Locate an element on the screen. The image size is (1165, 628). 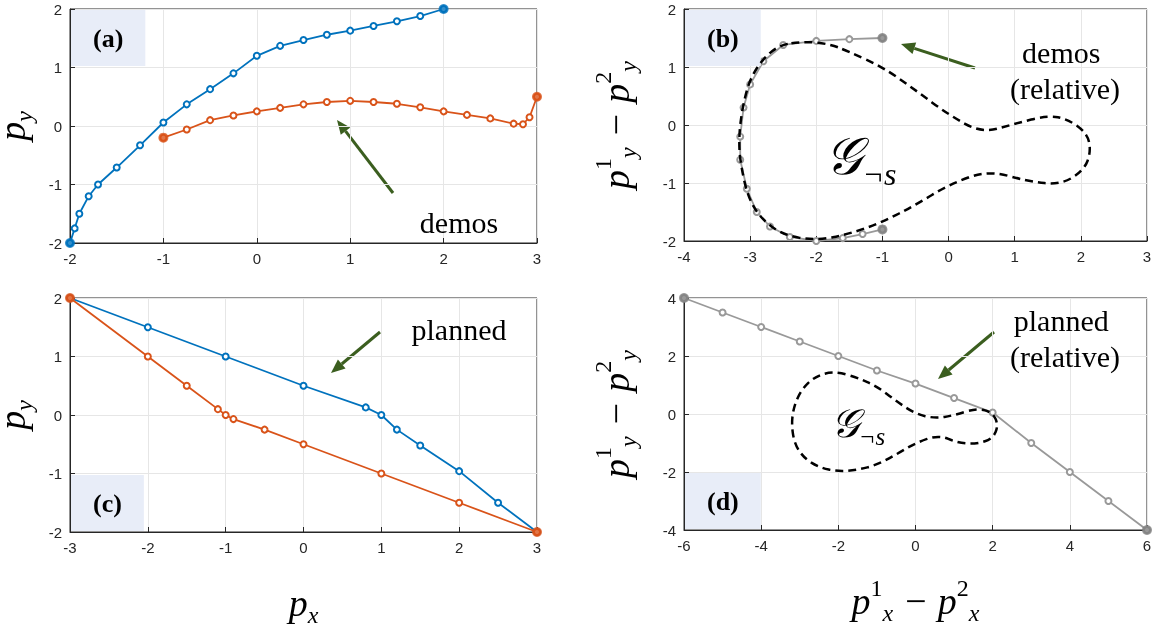
annotation: demos (relative) is located at coordinates (1065, 70).